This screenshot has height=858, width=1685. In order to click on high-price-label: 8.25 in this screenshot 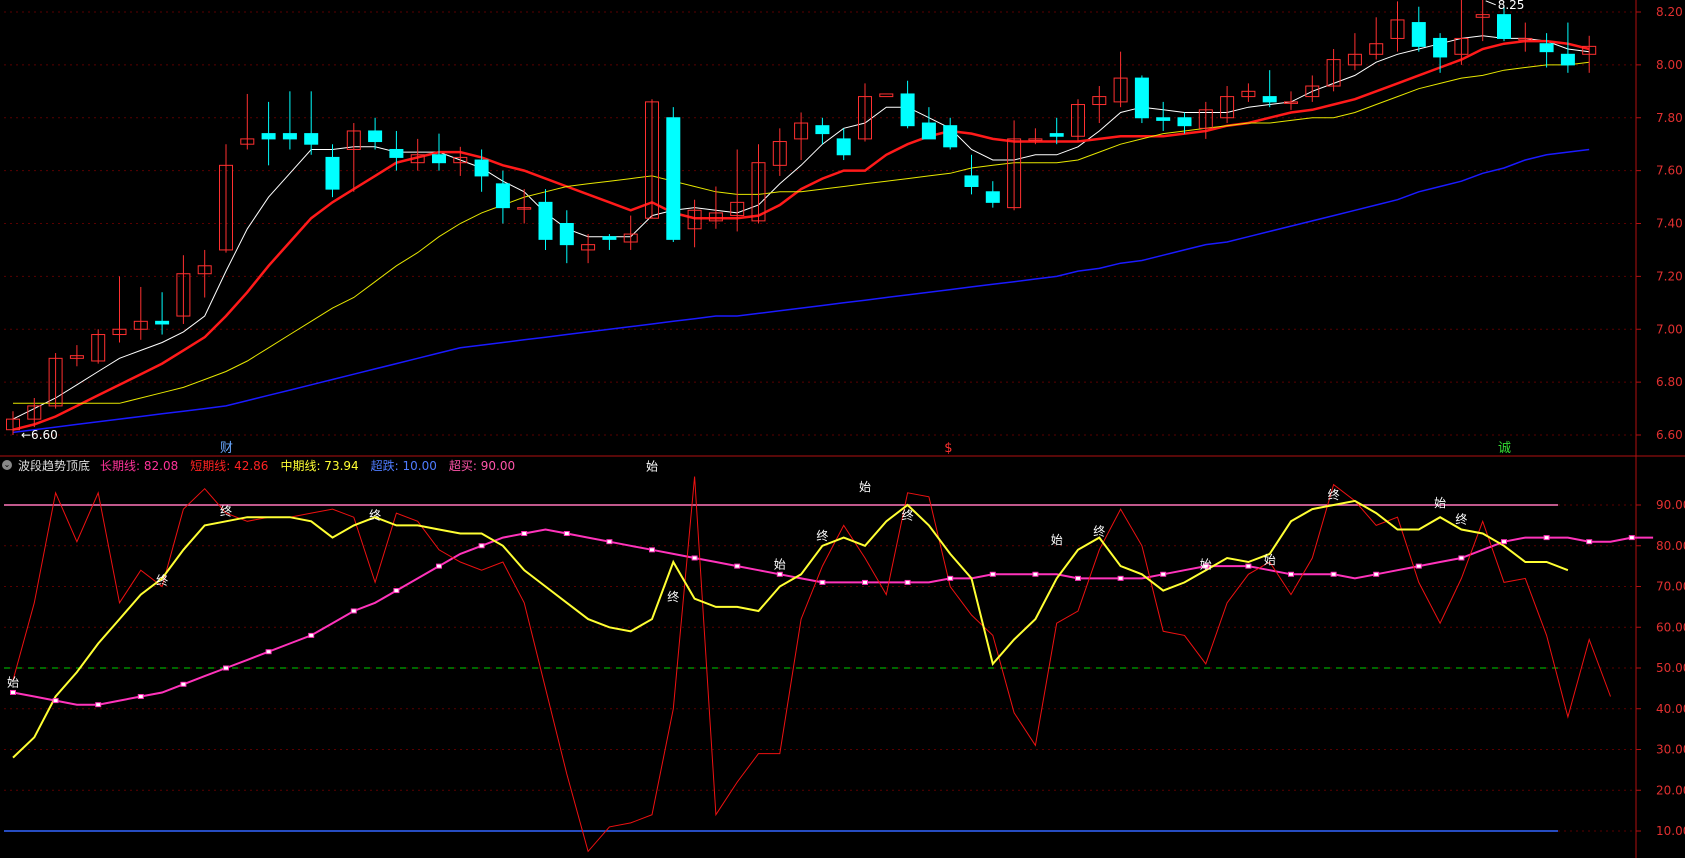, I will do `click(1511, 6)`.